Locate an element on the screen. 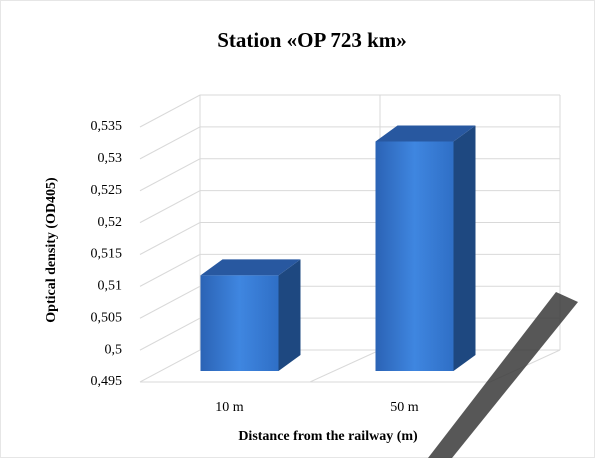  watermark-stripe is located at coordinates (503, 375).